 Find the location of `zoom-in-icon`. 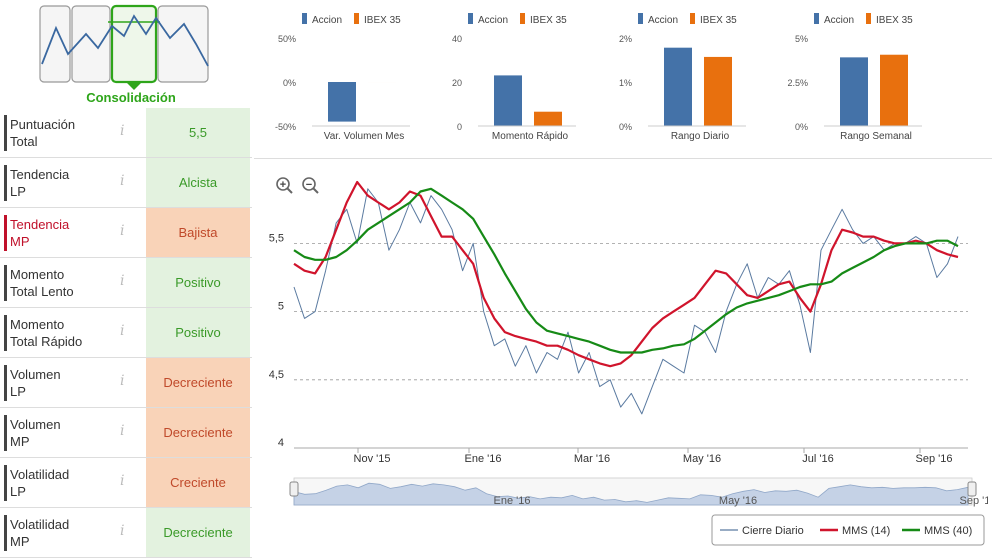

zoom-in-icon is located at coordinates (290, 191).